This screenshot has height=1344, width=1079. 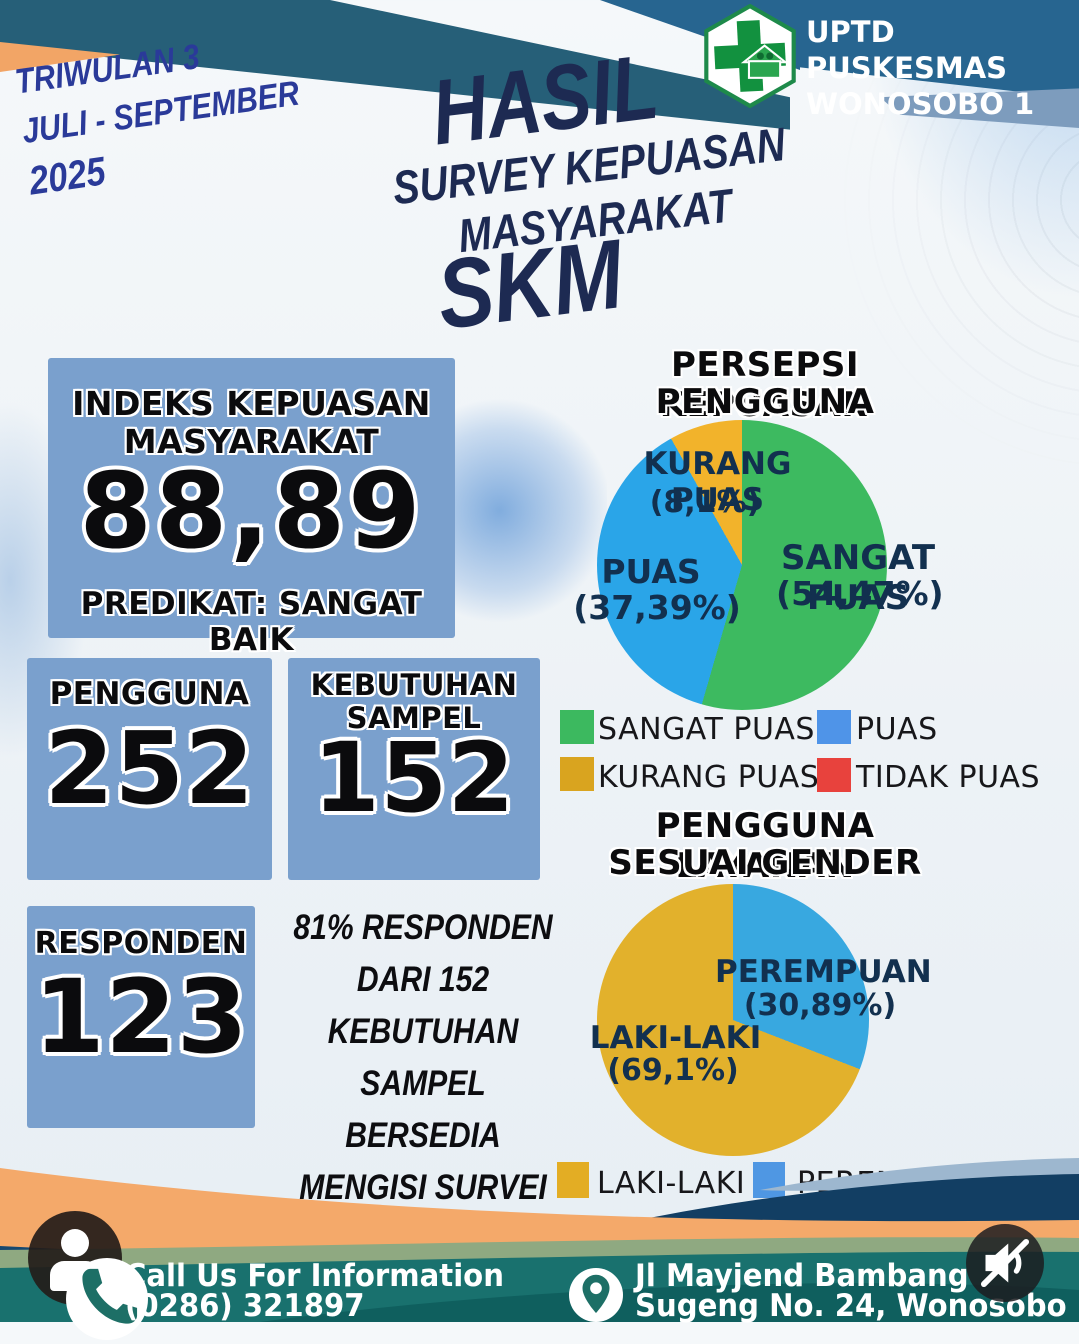 What do you see at coordinates (834, 727) in the screenshot?
I see `legend-swatch-puas` at bounding box center [834, 727].